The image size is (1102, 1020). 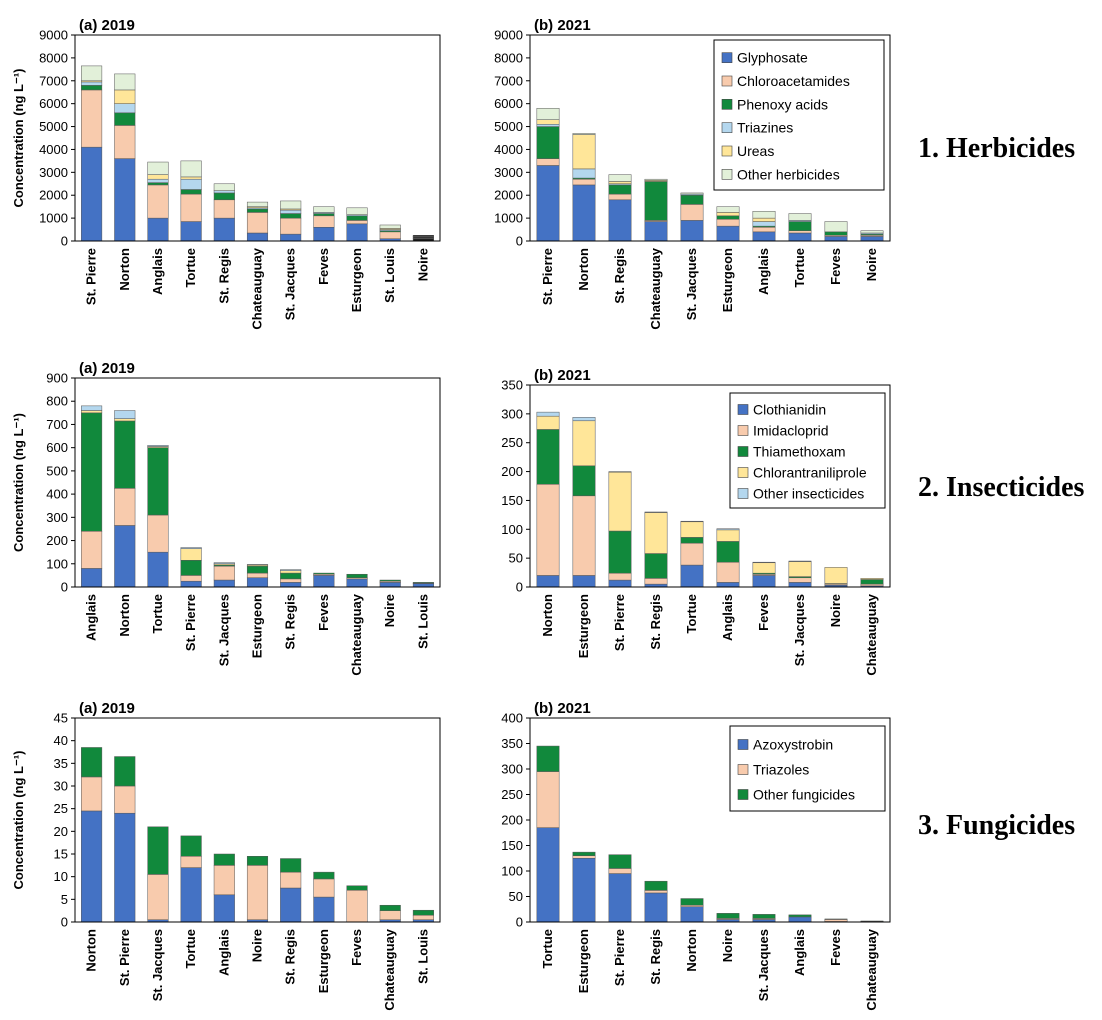 I want to click on y-tick-label: 45, so click(x=61, y=718).